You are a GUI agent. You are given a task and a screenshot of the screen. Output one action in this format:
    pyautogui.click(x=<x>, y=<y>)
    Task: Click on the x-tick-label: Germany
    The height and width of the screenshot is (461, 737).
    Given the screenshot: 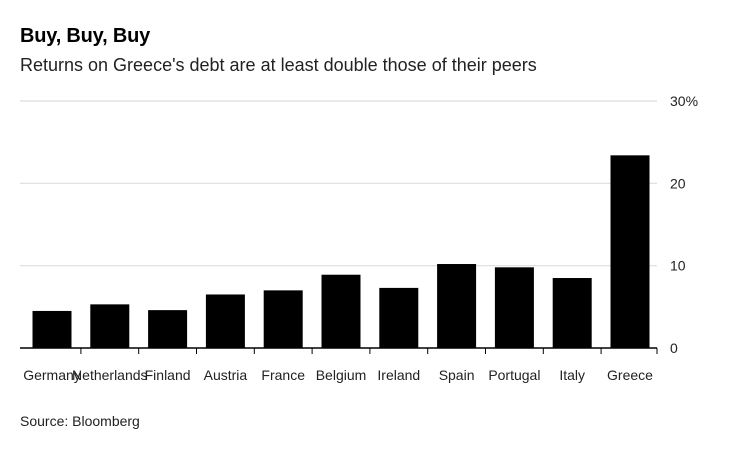 What is the action you would take?
    pyautogui.click(x=52, y=375)
    